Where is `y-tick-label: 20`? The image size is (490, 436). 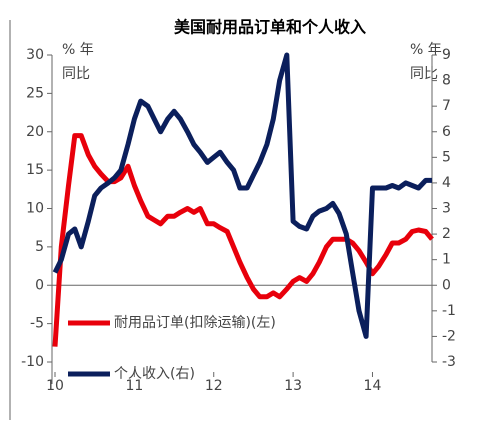 y-tick-label: 20 is located at coordinates (35, 132).